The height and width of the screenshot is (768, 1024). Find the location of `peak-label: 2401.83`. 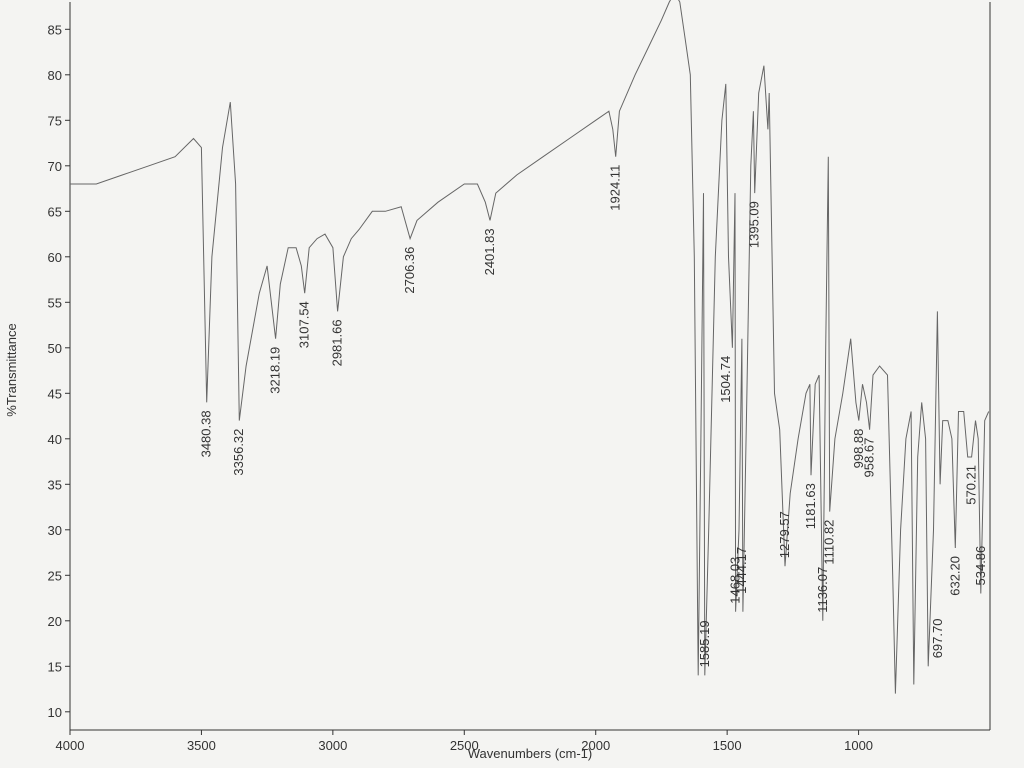

peak-label: 2401.83 is located at coordinates (489, 251).